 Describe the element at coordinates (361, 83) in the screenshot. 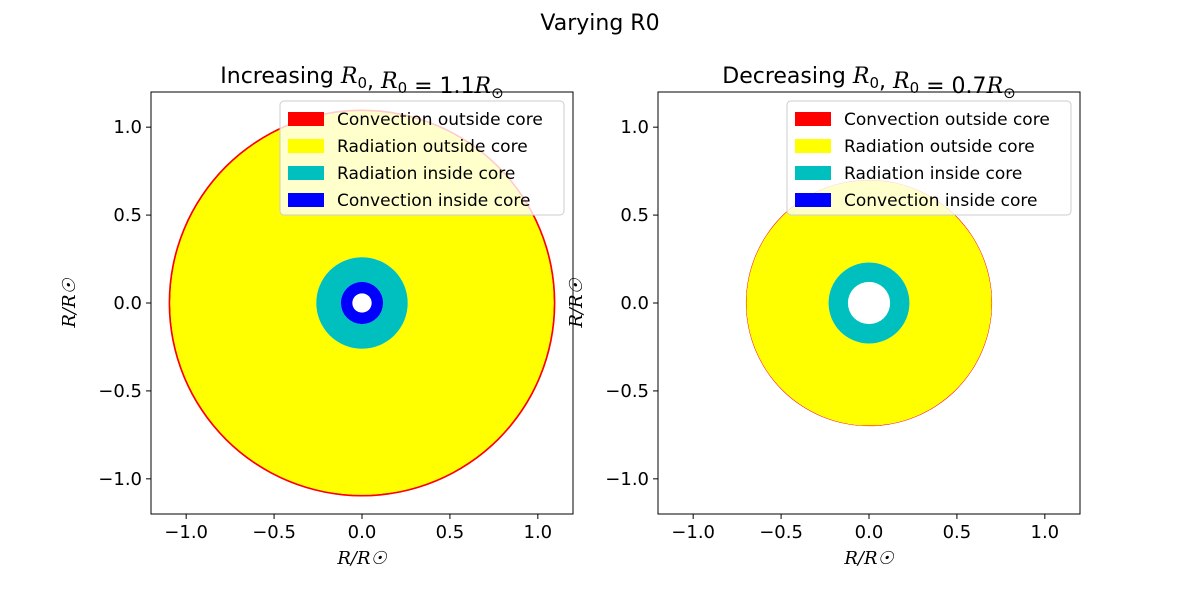

I see `panel-title: Increasing R0, R0 = 1.1R⊙` at that location.